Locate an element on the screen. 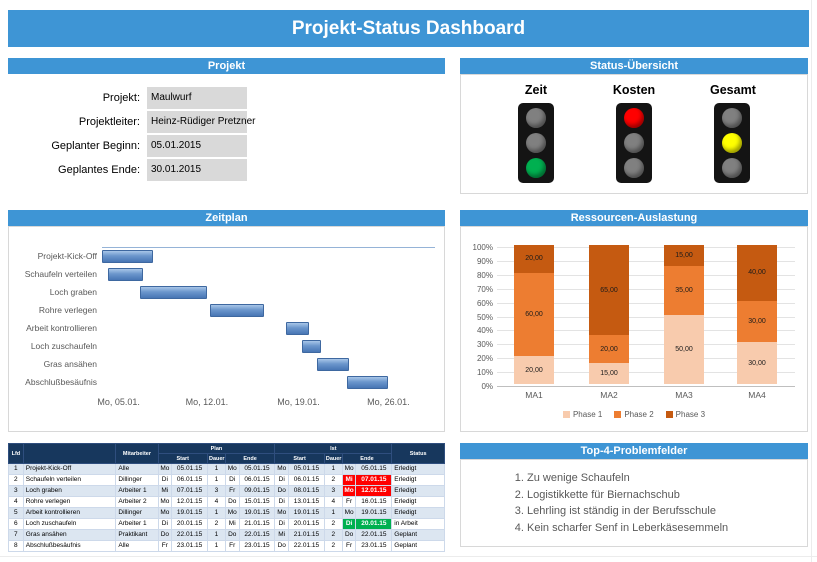 The width and height of the screenshot is (817, 562). cell-ie: 20.01.15 is located at coordinates (374, 524).